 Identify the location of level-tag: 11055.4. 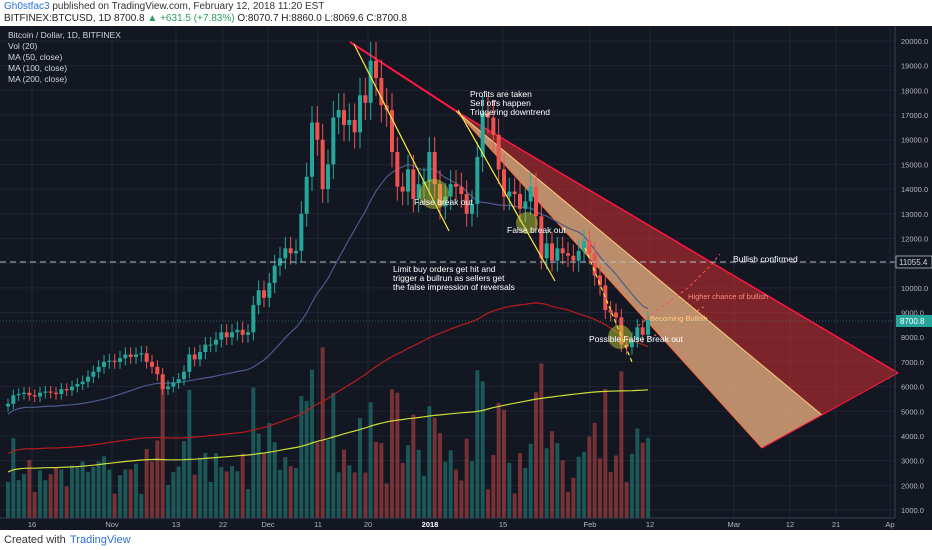
(913, 262).